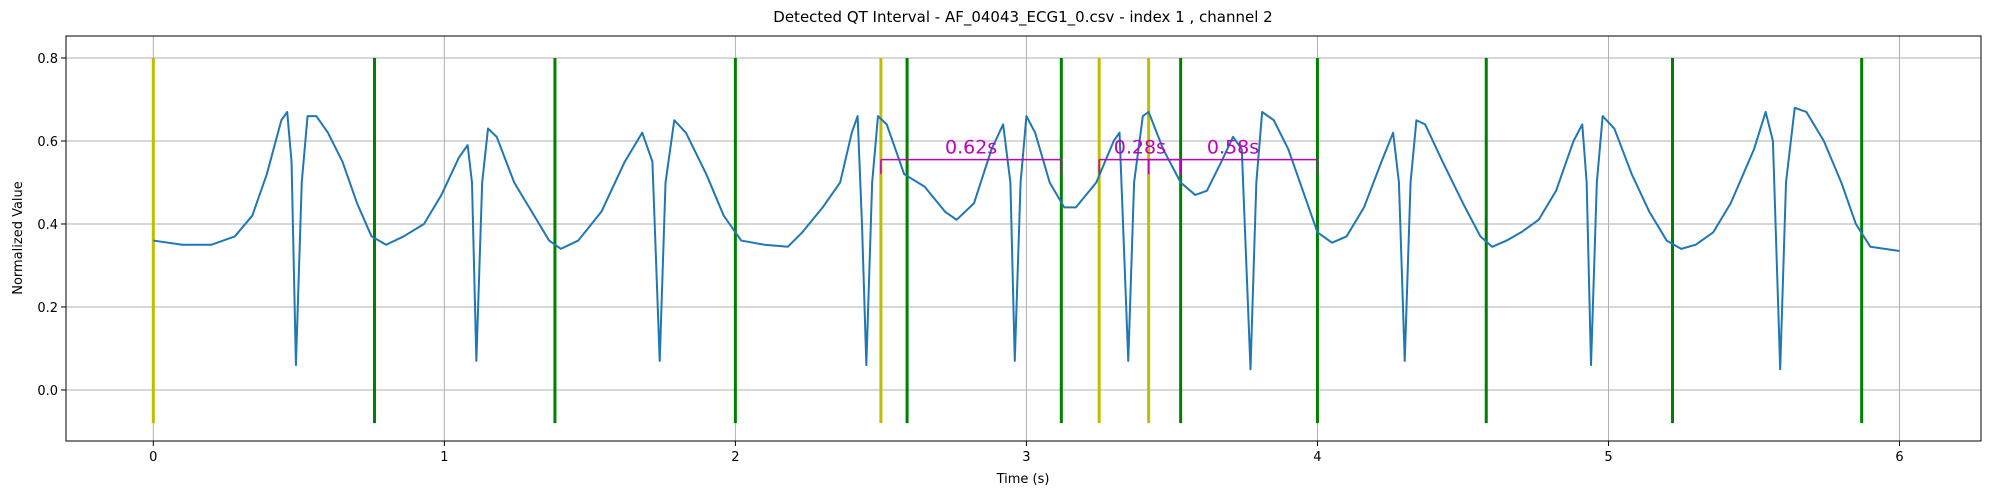 The width and height of the screenshot is (2000, 500). I want to click on x-tick-label: 5, so click(1608, 457).